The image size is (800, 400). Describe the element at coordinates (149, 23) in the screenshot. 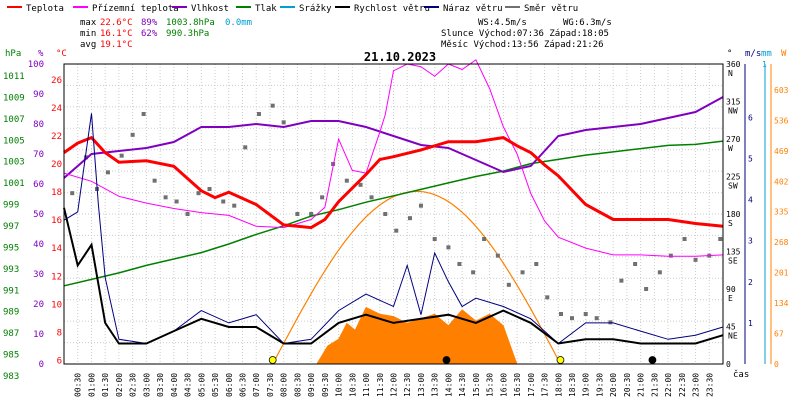

I see `stat-max-hum: 89%` at that location.